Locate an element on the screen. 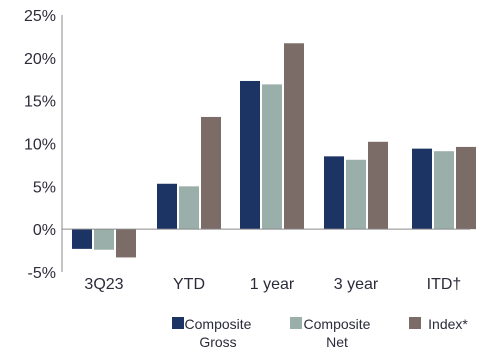 This screenshot has height=352, width=481. legend-label: Composite Net is located at coordinates (337, 333).